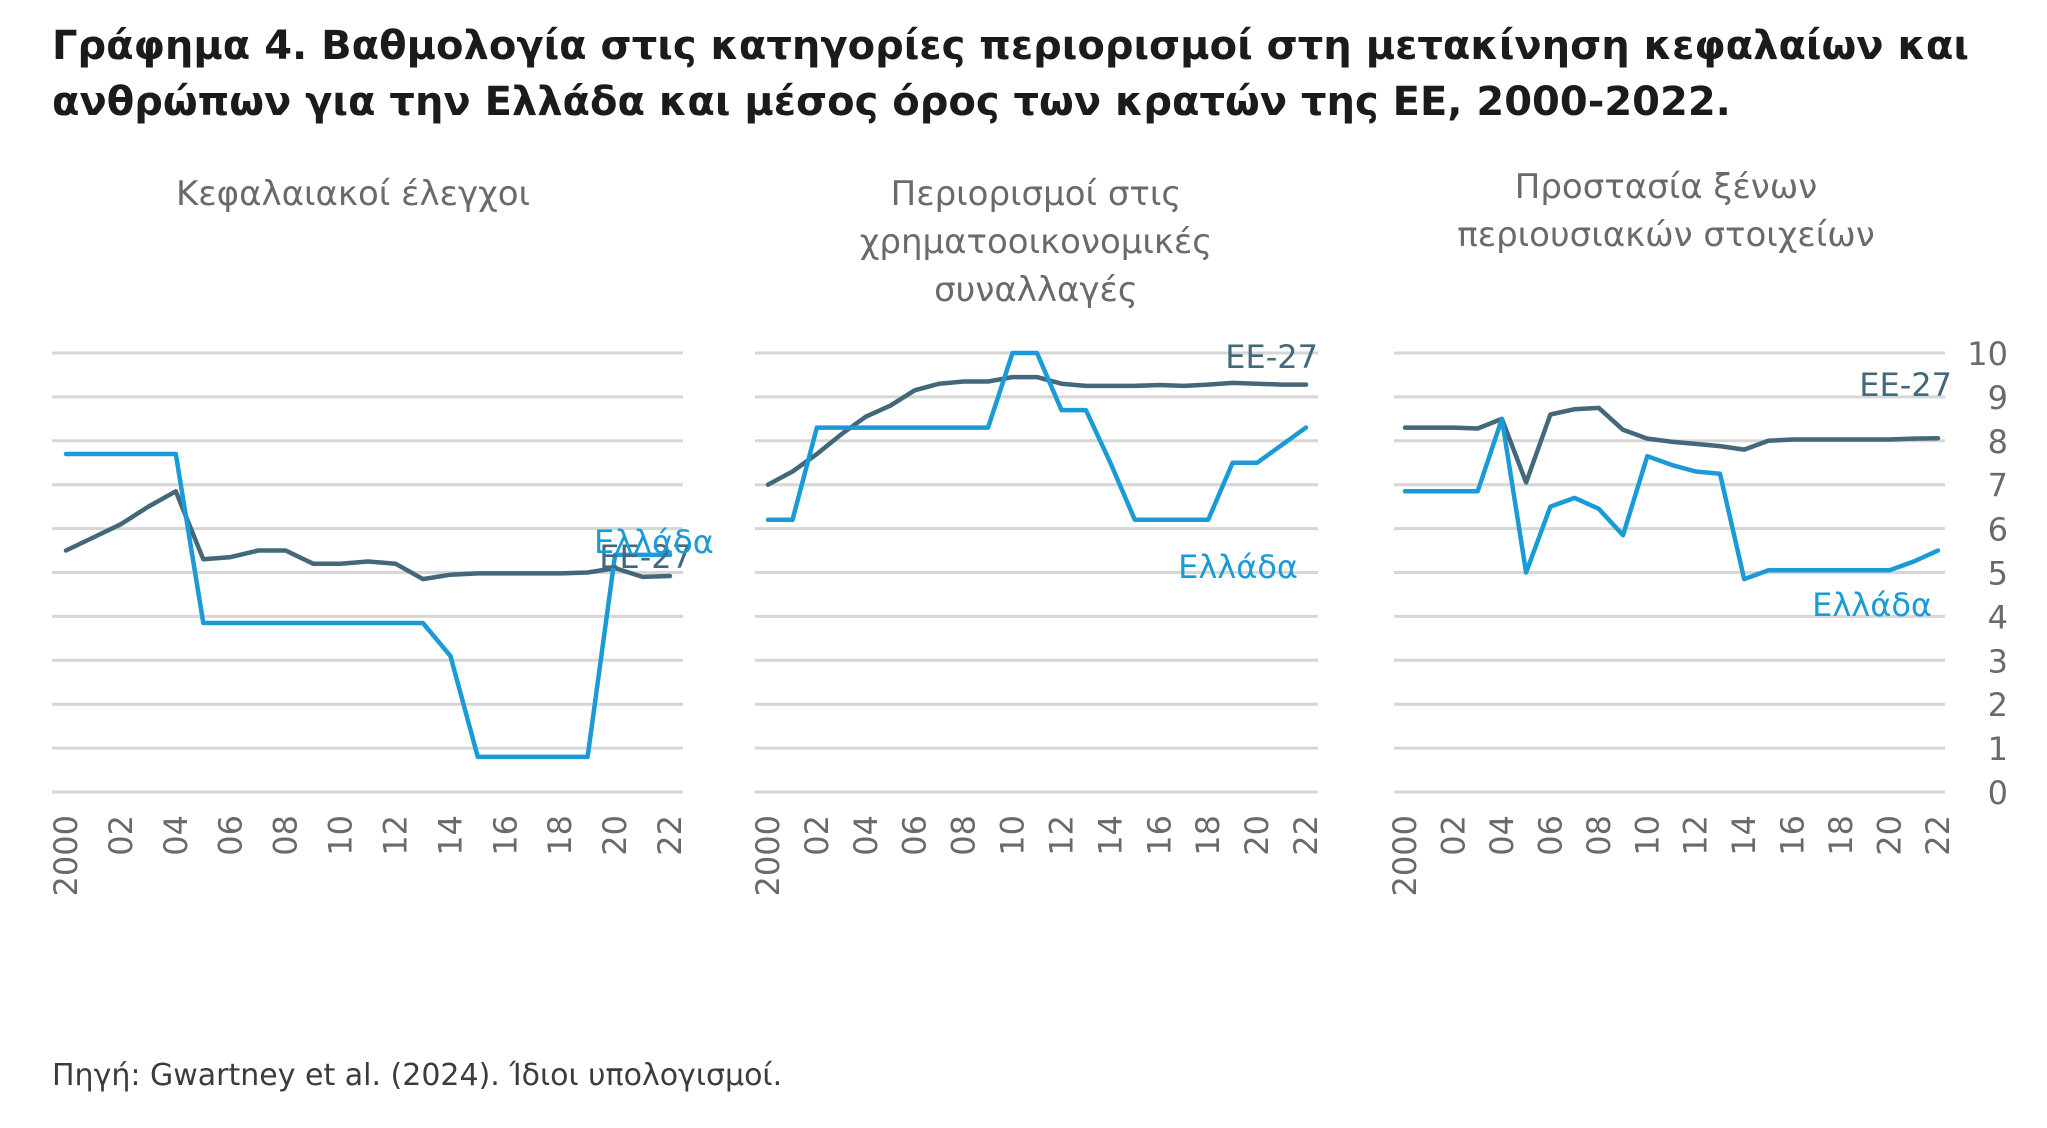 The image size is (2047, 1128). What do you see at coordinates (1037, 617) in the screenshot?
I see `panel-financial-transactions: 2000 02 04 06 08 10 12 14 16 18 20 22 ΕΕ-27 Ελλάδα` at bounding box center [1037, 617].